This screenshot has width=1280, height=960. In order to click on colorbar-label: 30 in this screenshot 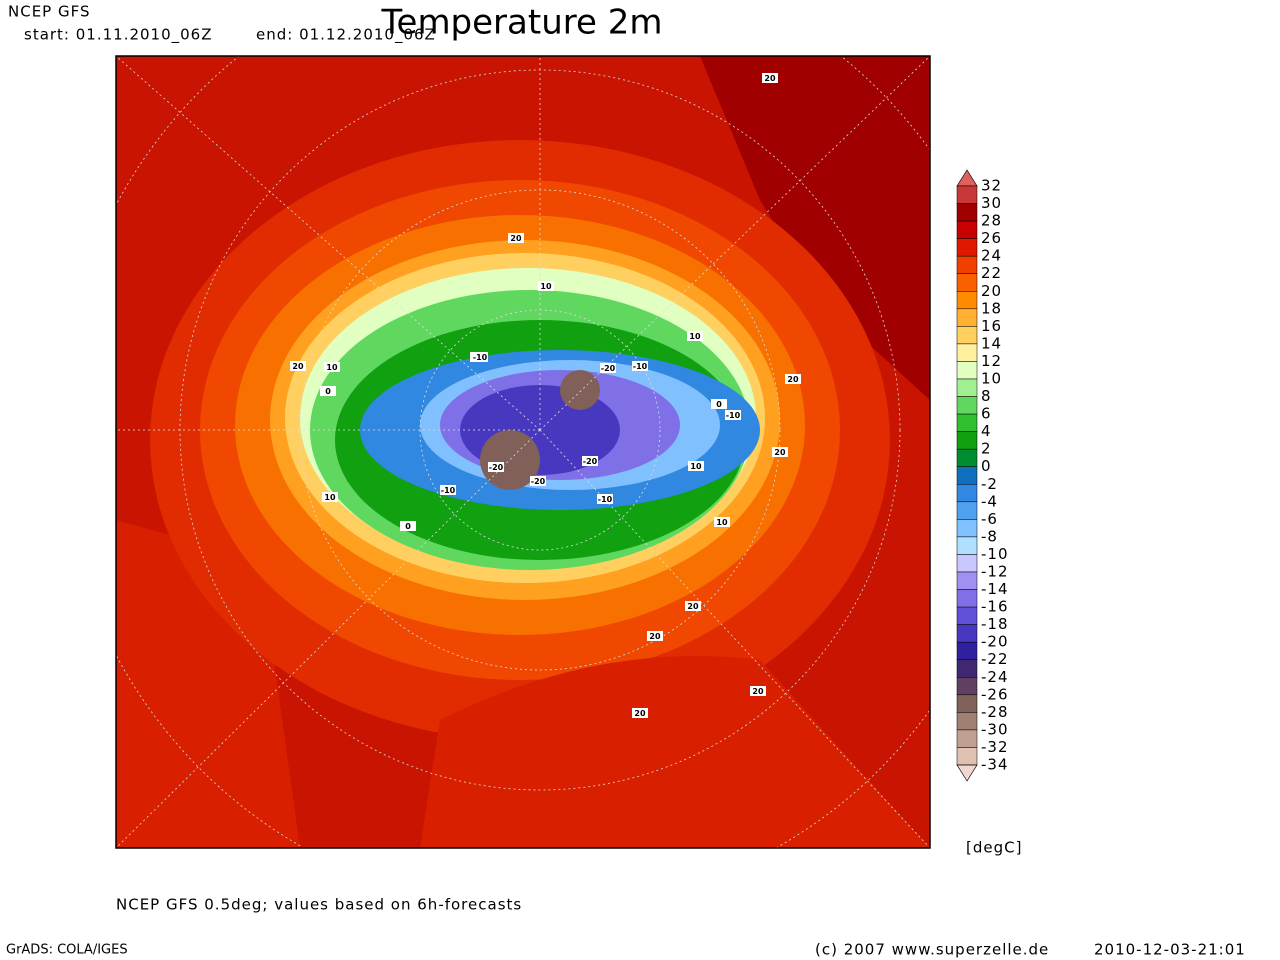, I will do `click(991, 203)`.